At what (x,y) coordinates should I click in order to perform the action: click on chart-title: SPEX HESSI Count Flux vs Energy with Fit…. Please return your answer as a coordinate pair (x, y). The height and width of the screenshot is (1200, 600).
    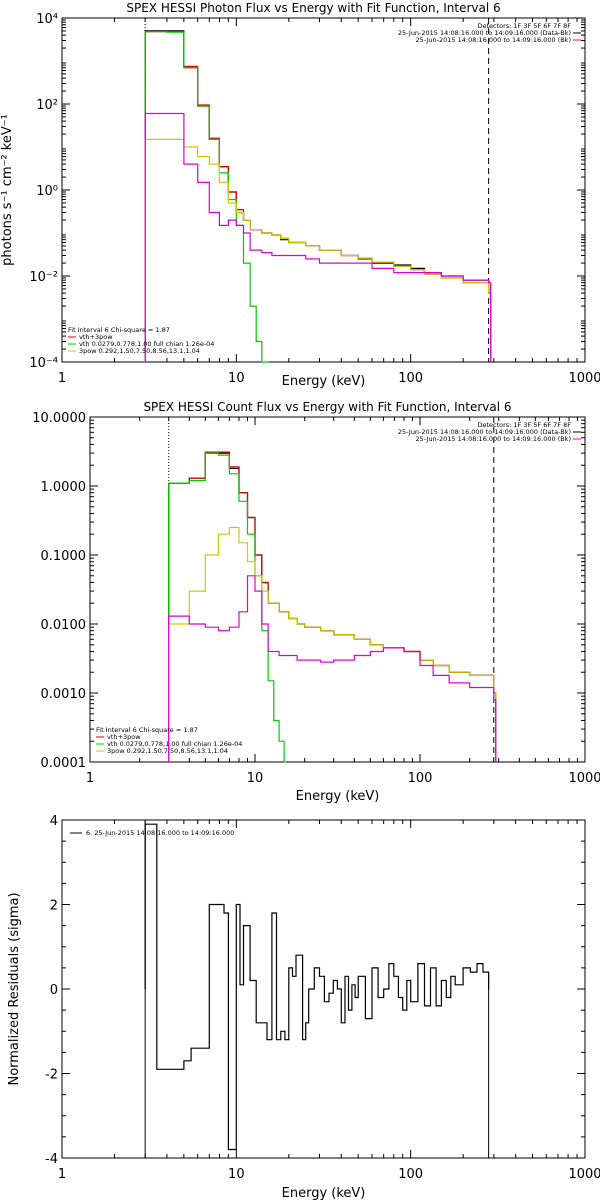
    Looking at the image, I should click on (327, 407).